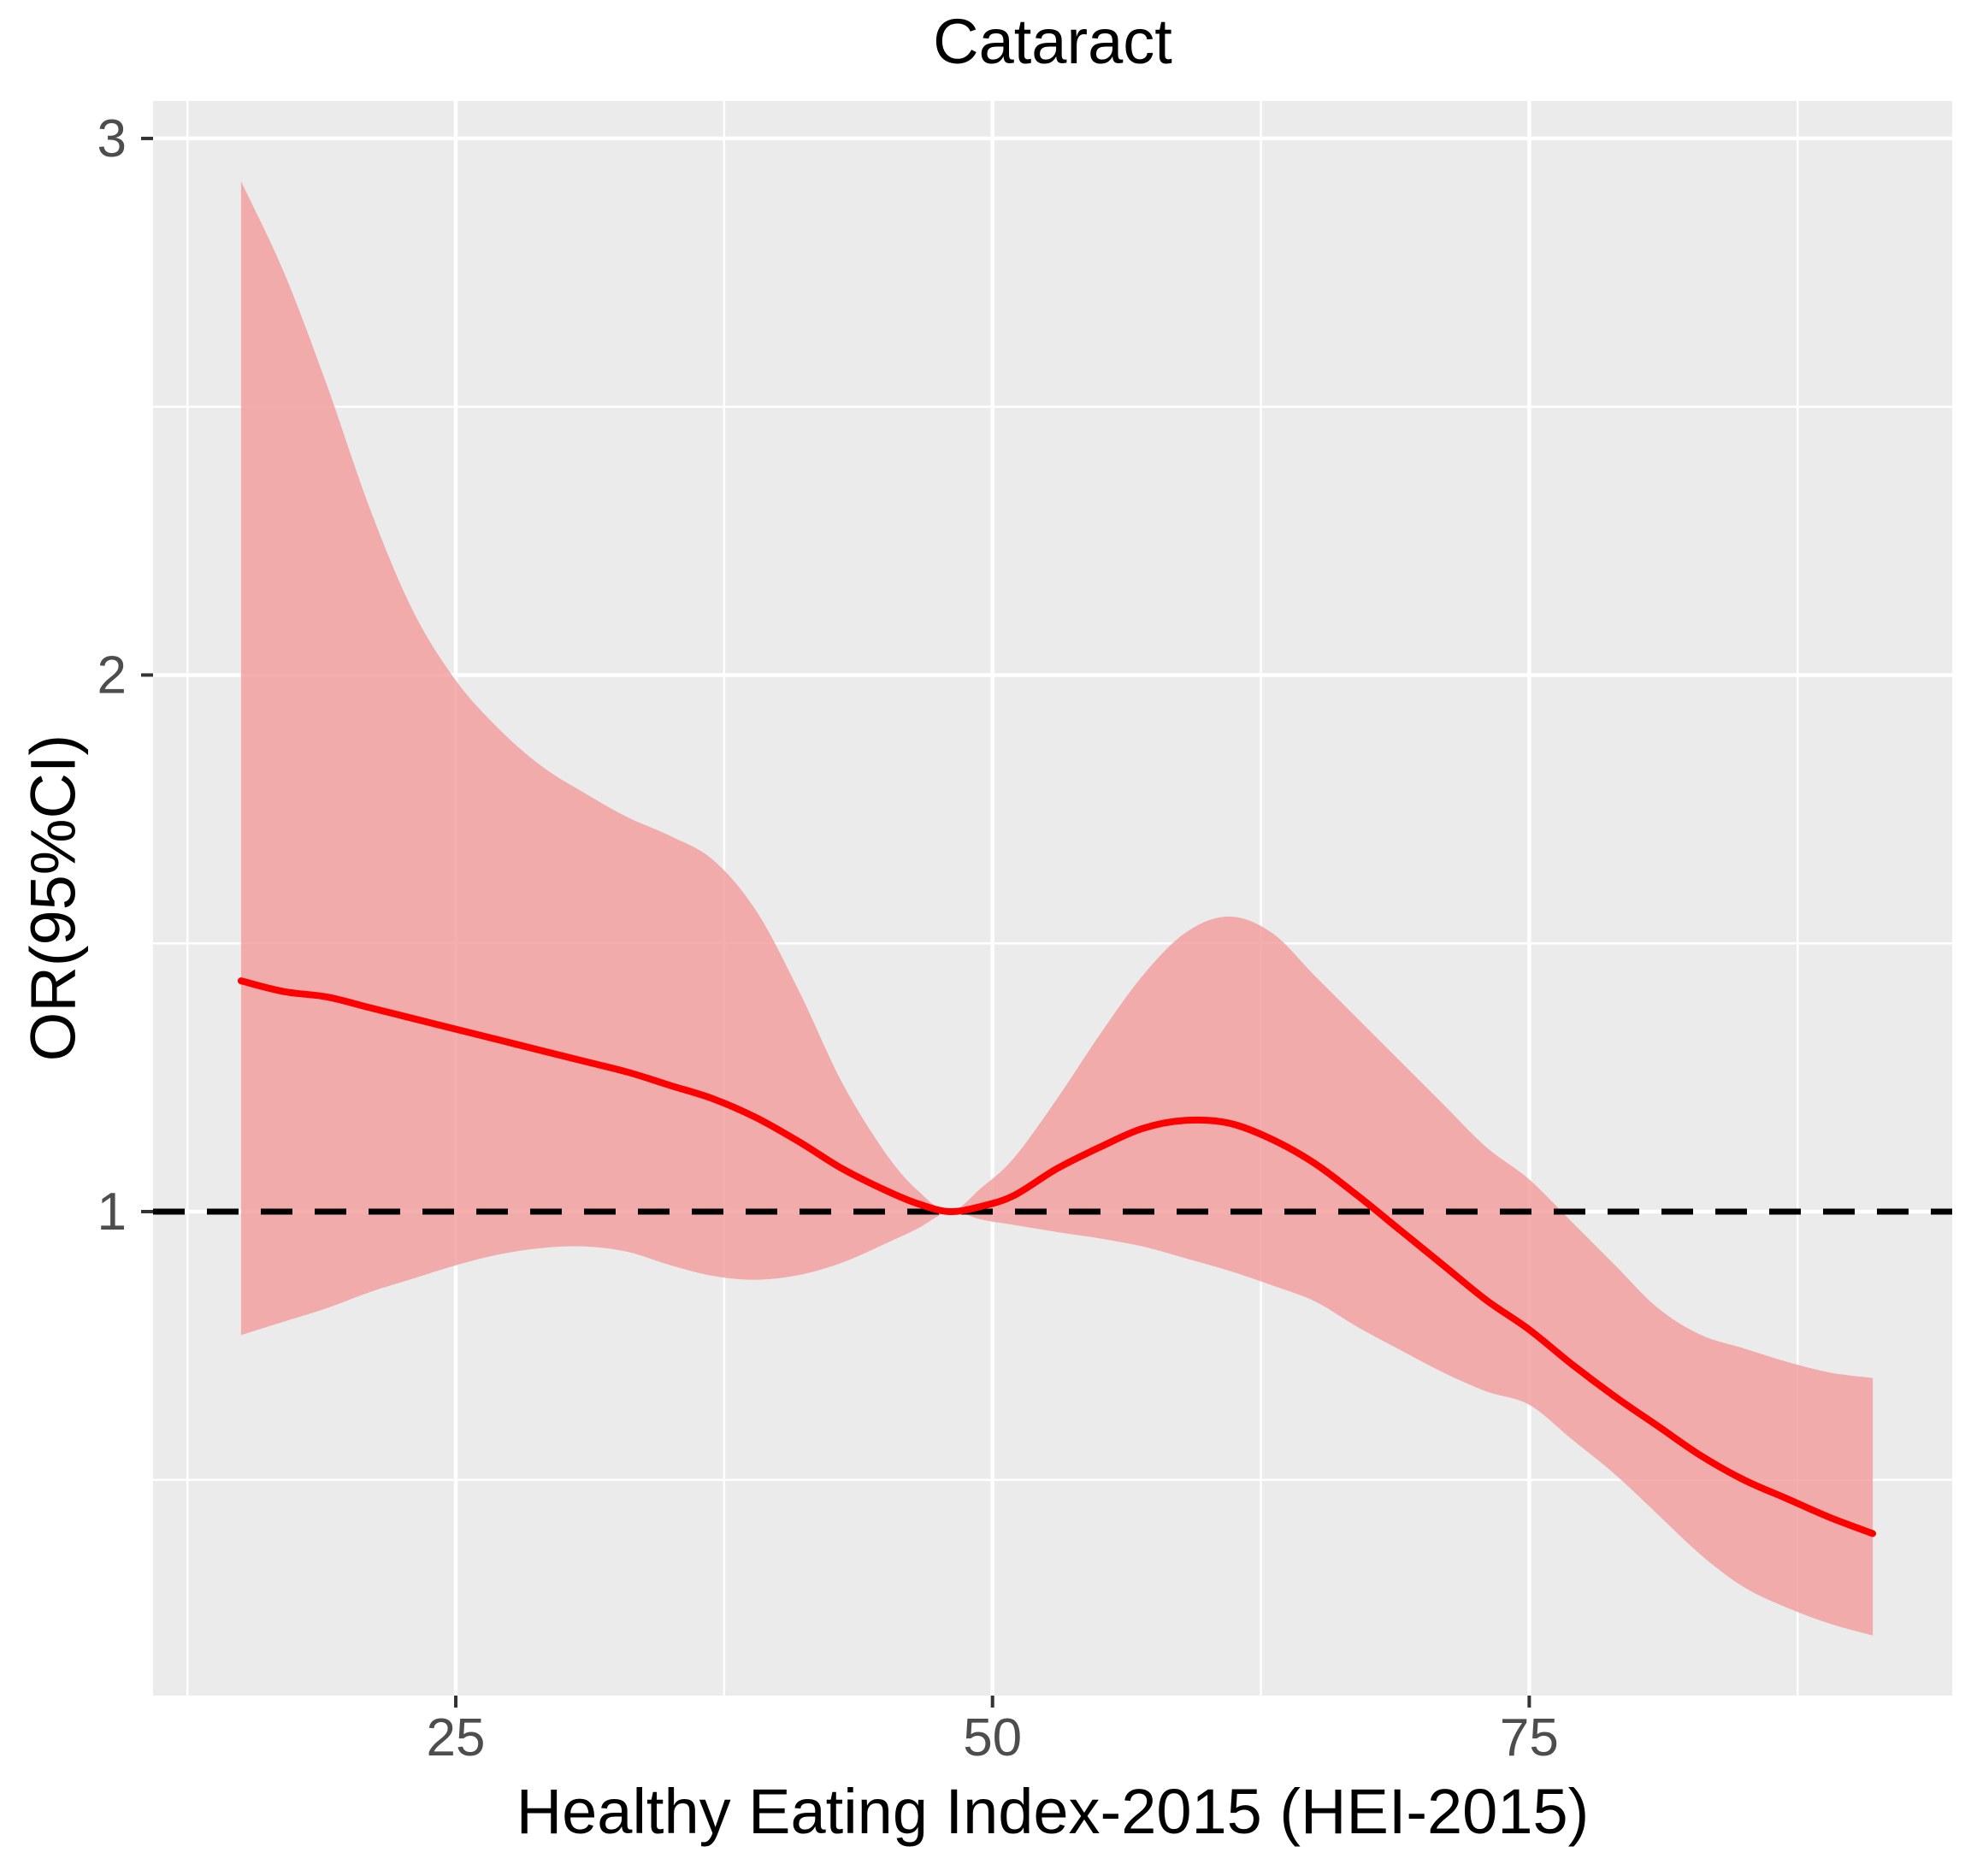 The image size is (1971, 1876). Describe the element at coordinates (1530, 1737) in the screenshot. I see `x-tick-label: 75` at that location.